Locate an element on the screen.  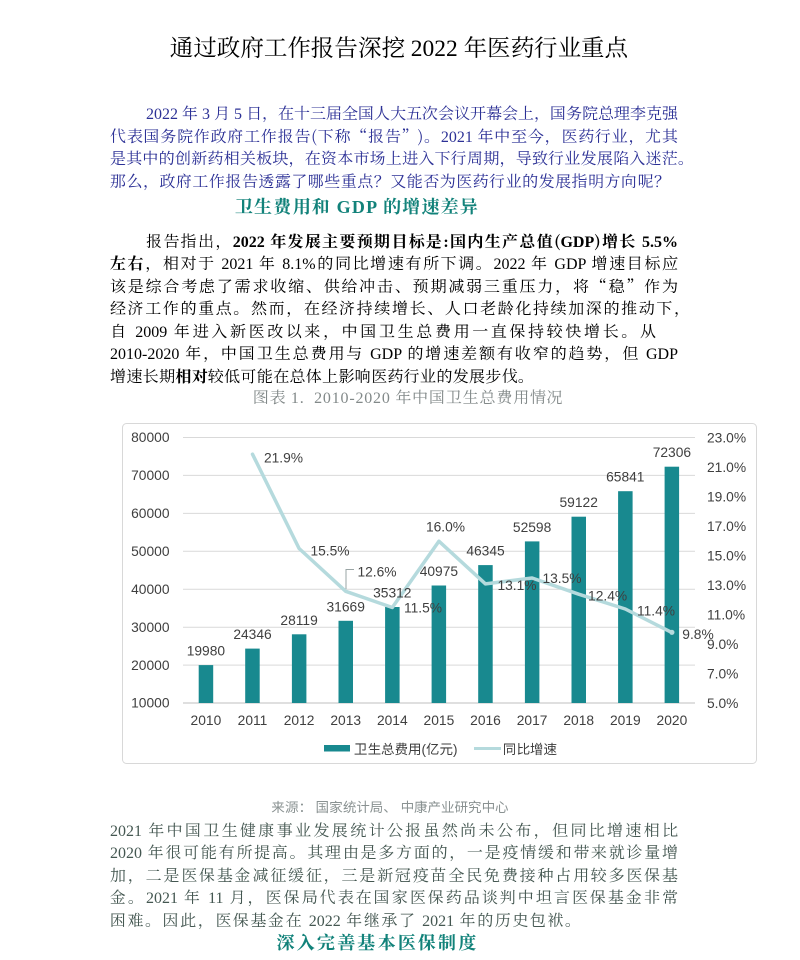
svg-text: 11.5% is located at coordinates (423, 607).